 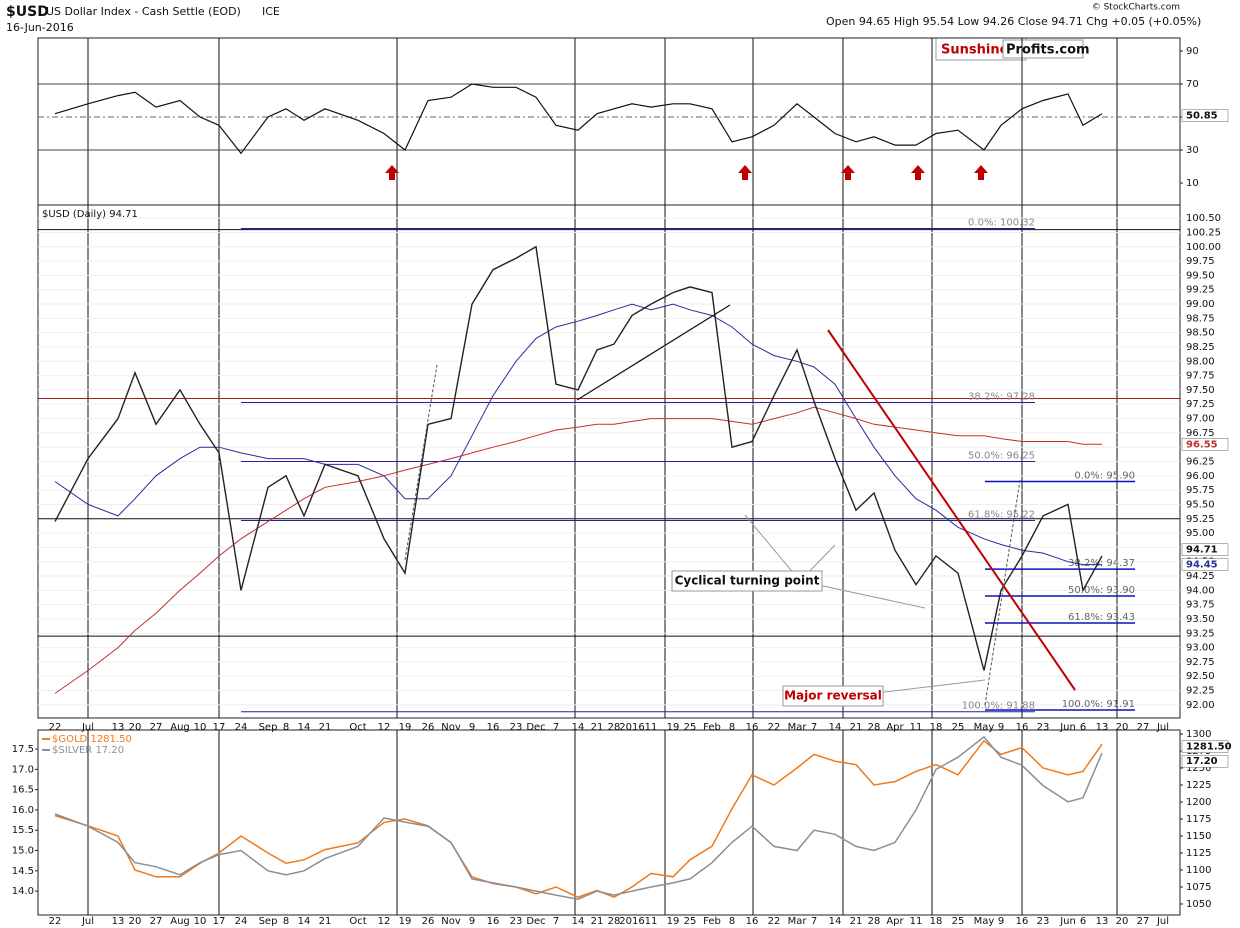 I want to click on x-tick-label: 8, so click(x=286, y=921).